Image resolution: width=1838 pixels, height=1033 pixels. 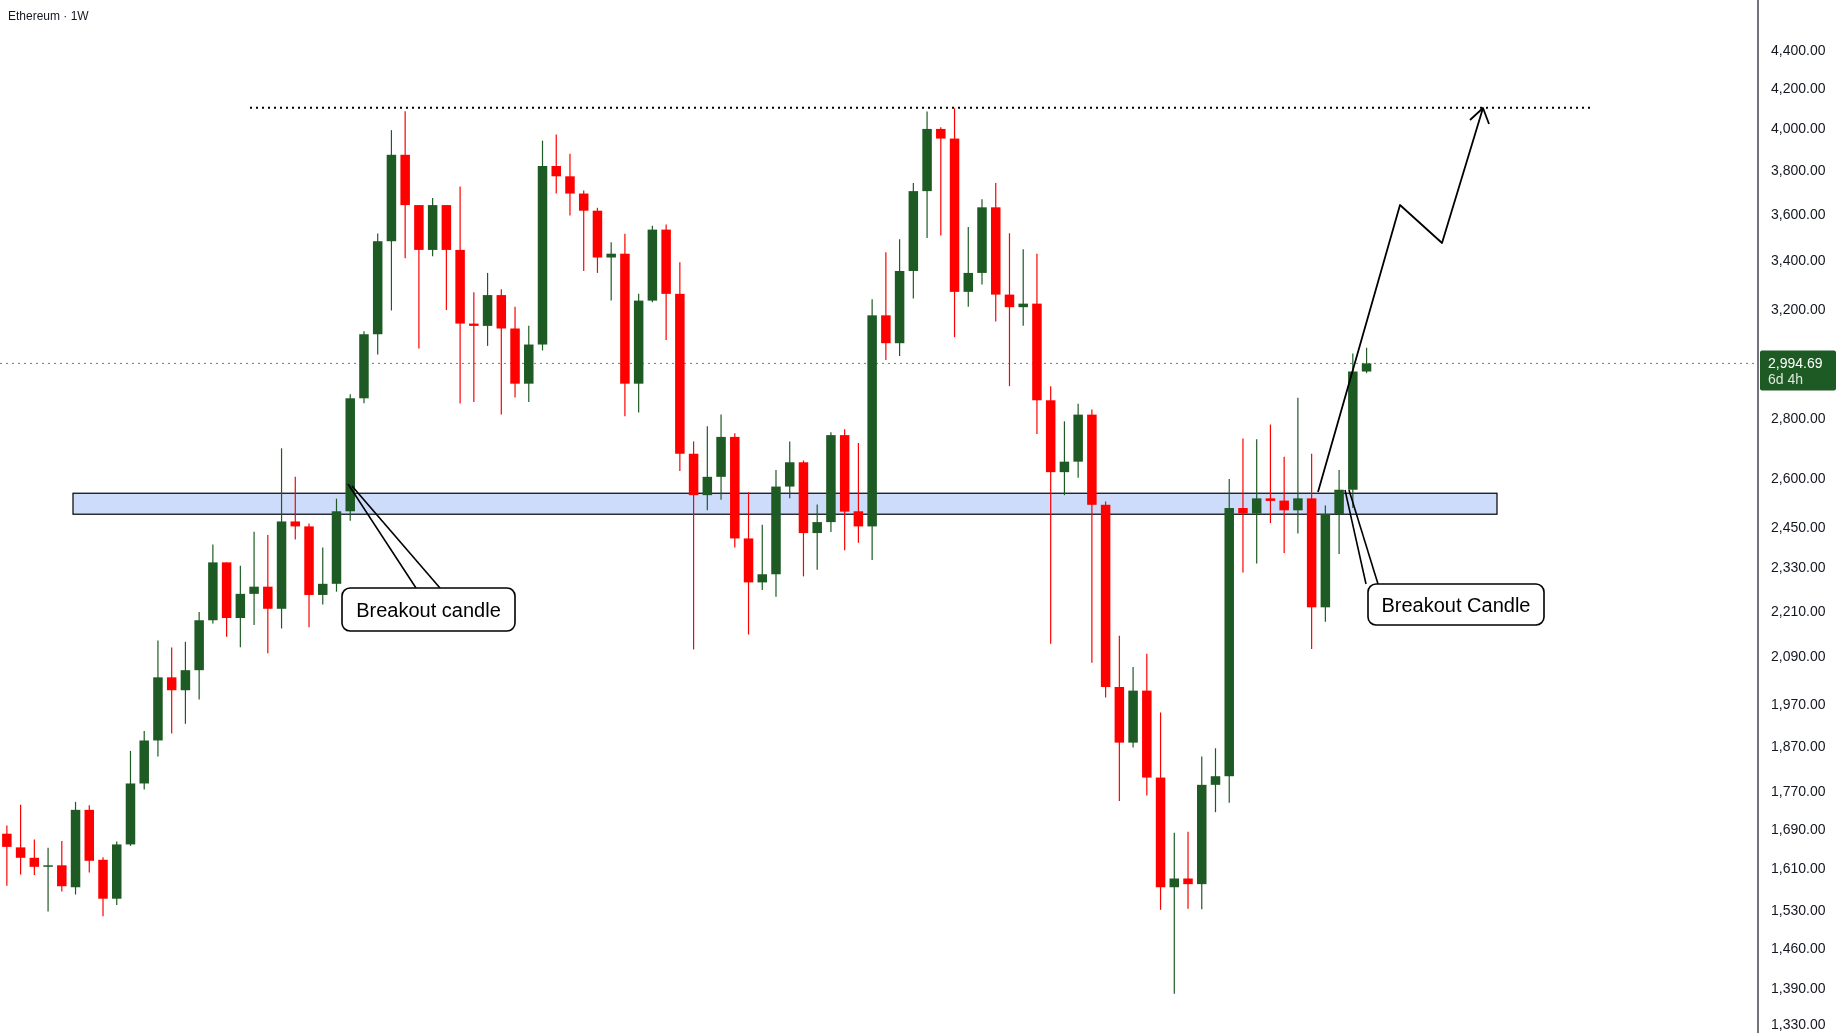 What do you see at coordinates (1798, 88) in the screenshot?
I see `y-tick-label: 4,200.00` at bounding box center [1798, 88].